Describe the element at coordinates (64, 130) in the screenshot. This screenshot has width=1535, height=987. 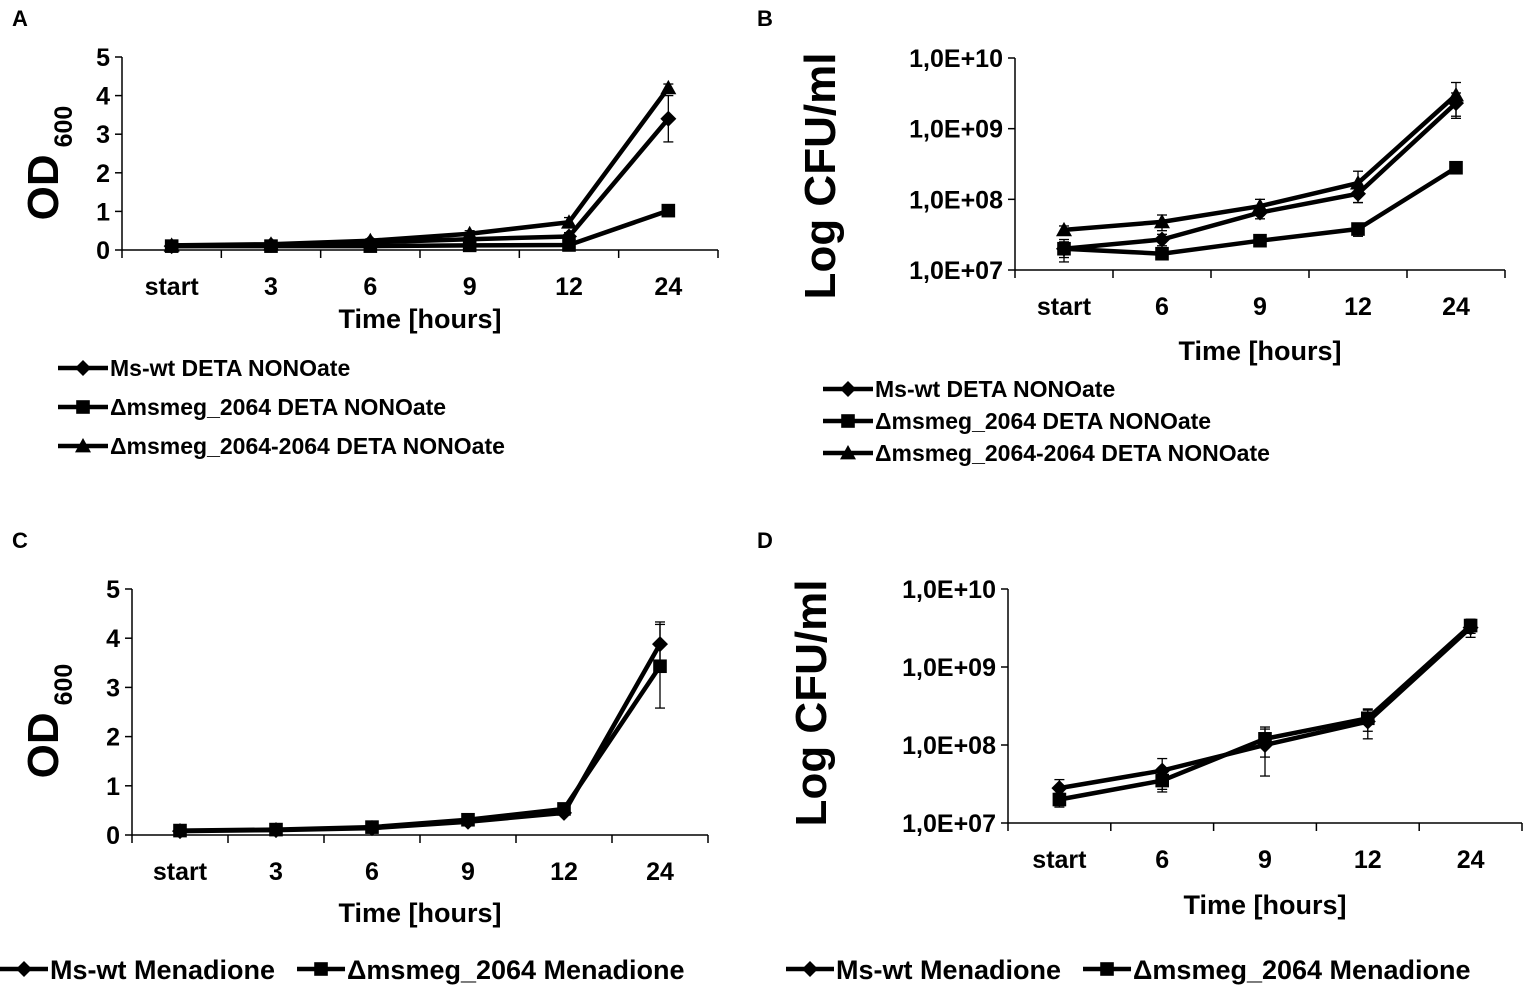
I see `y-axis-title-sub: 600` at that location.